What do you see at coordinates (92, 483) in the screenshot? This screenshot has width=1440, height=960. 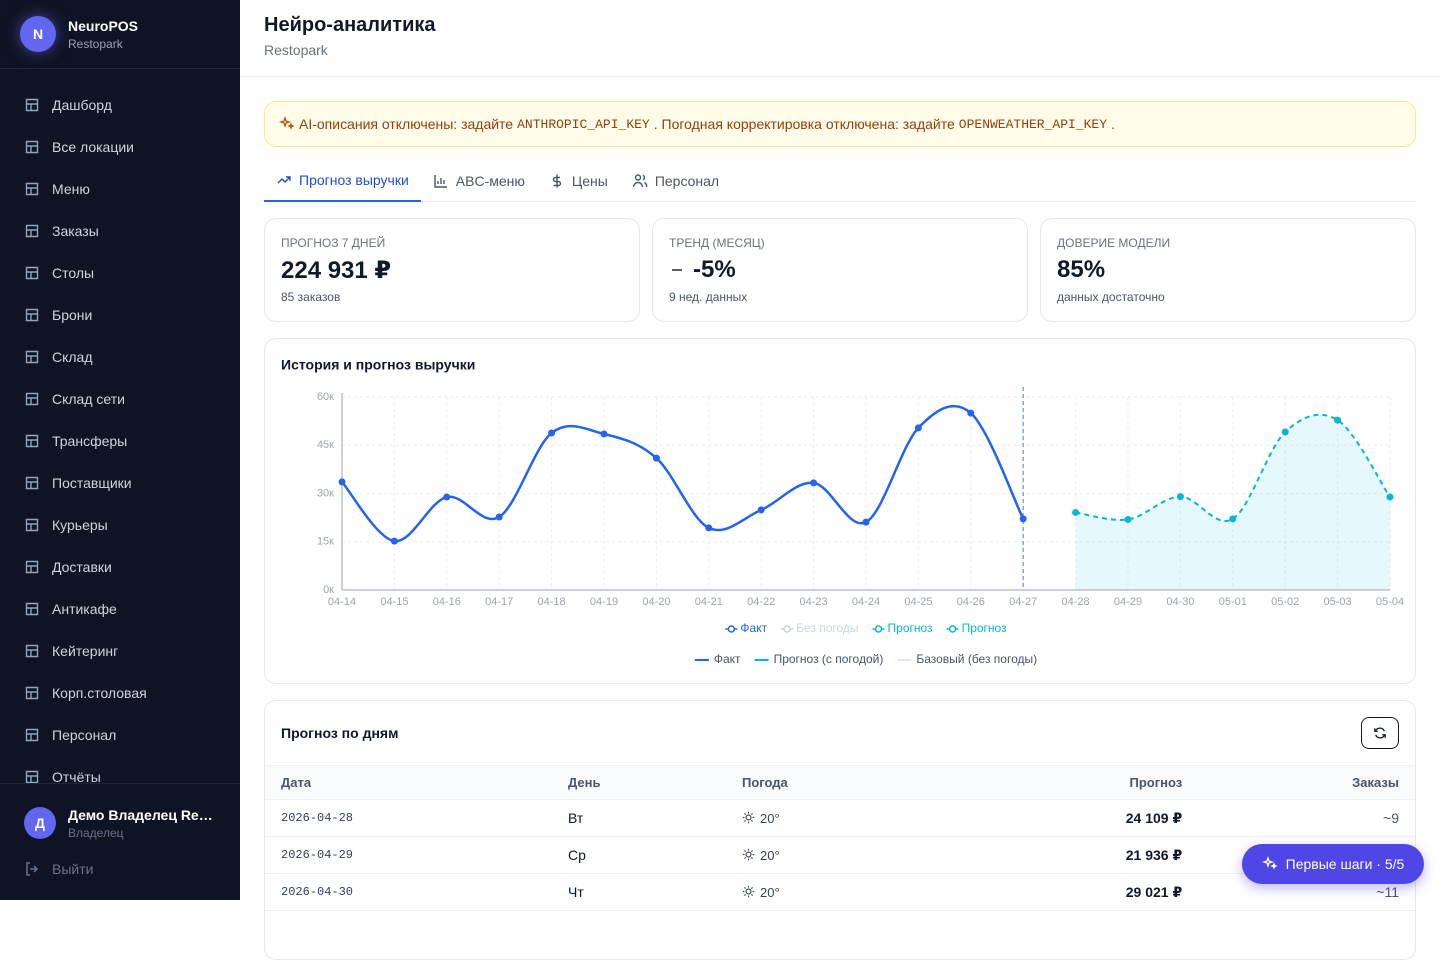 I see `nav-label: Поставщики` at bounding box center [92, 483].